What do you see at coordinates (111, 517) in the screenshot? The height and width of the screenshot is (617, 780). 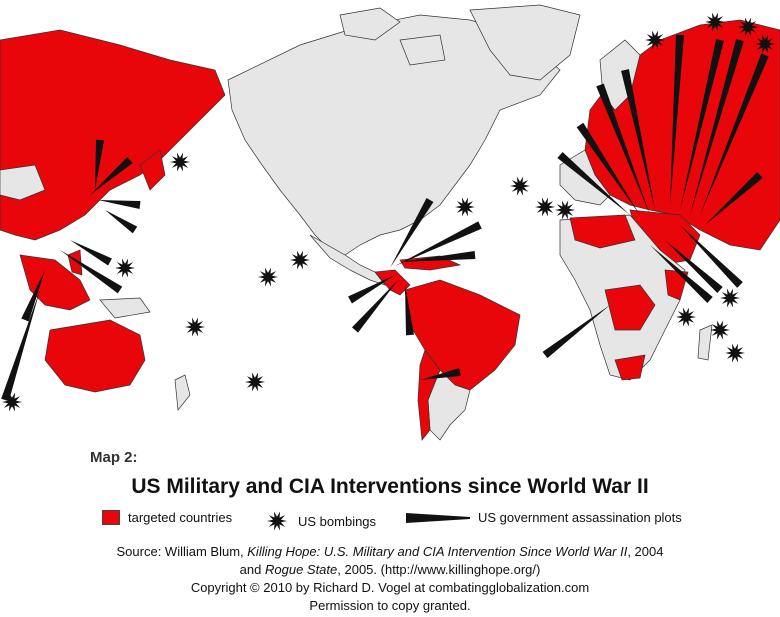 I see `red-square-icon` at bounding box center [111, 517].